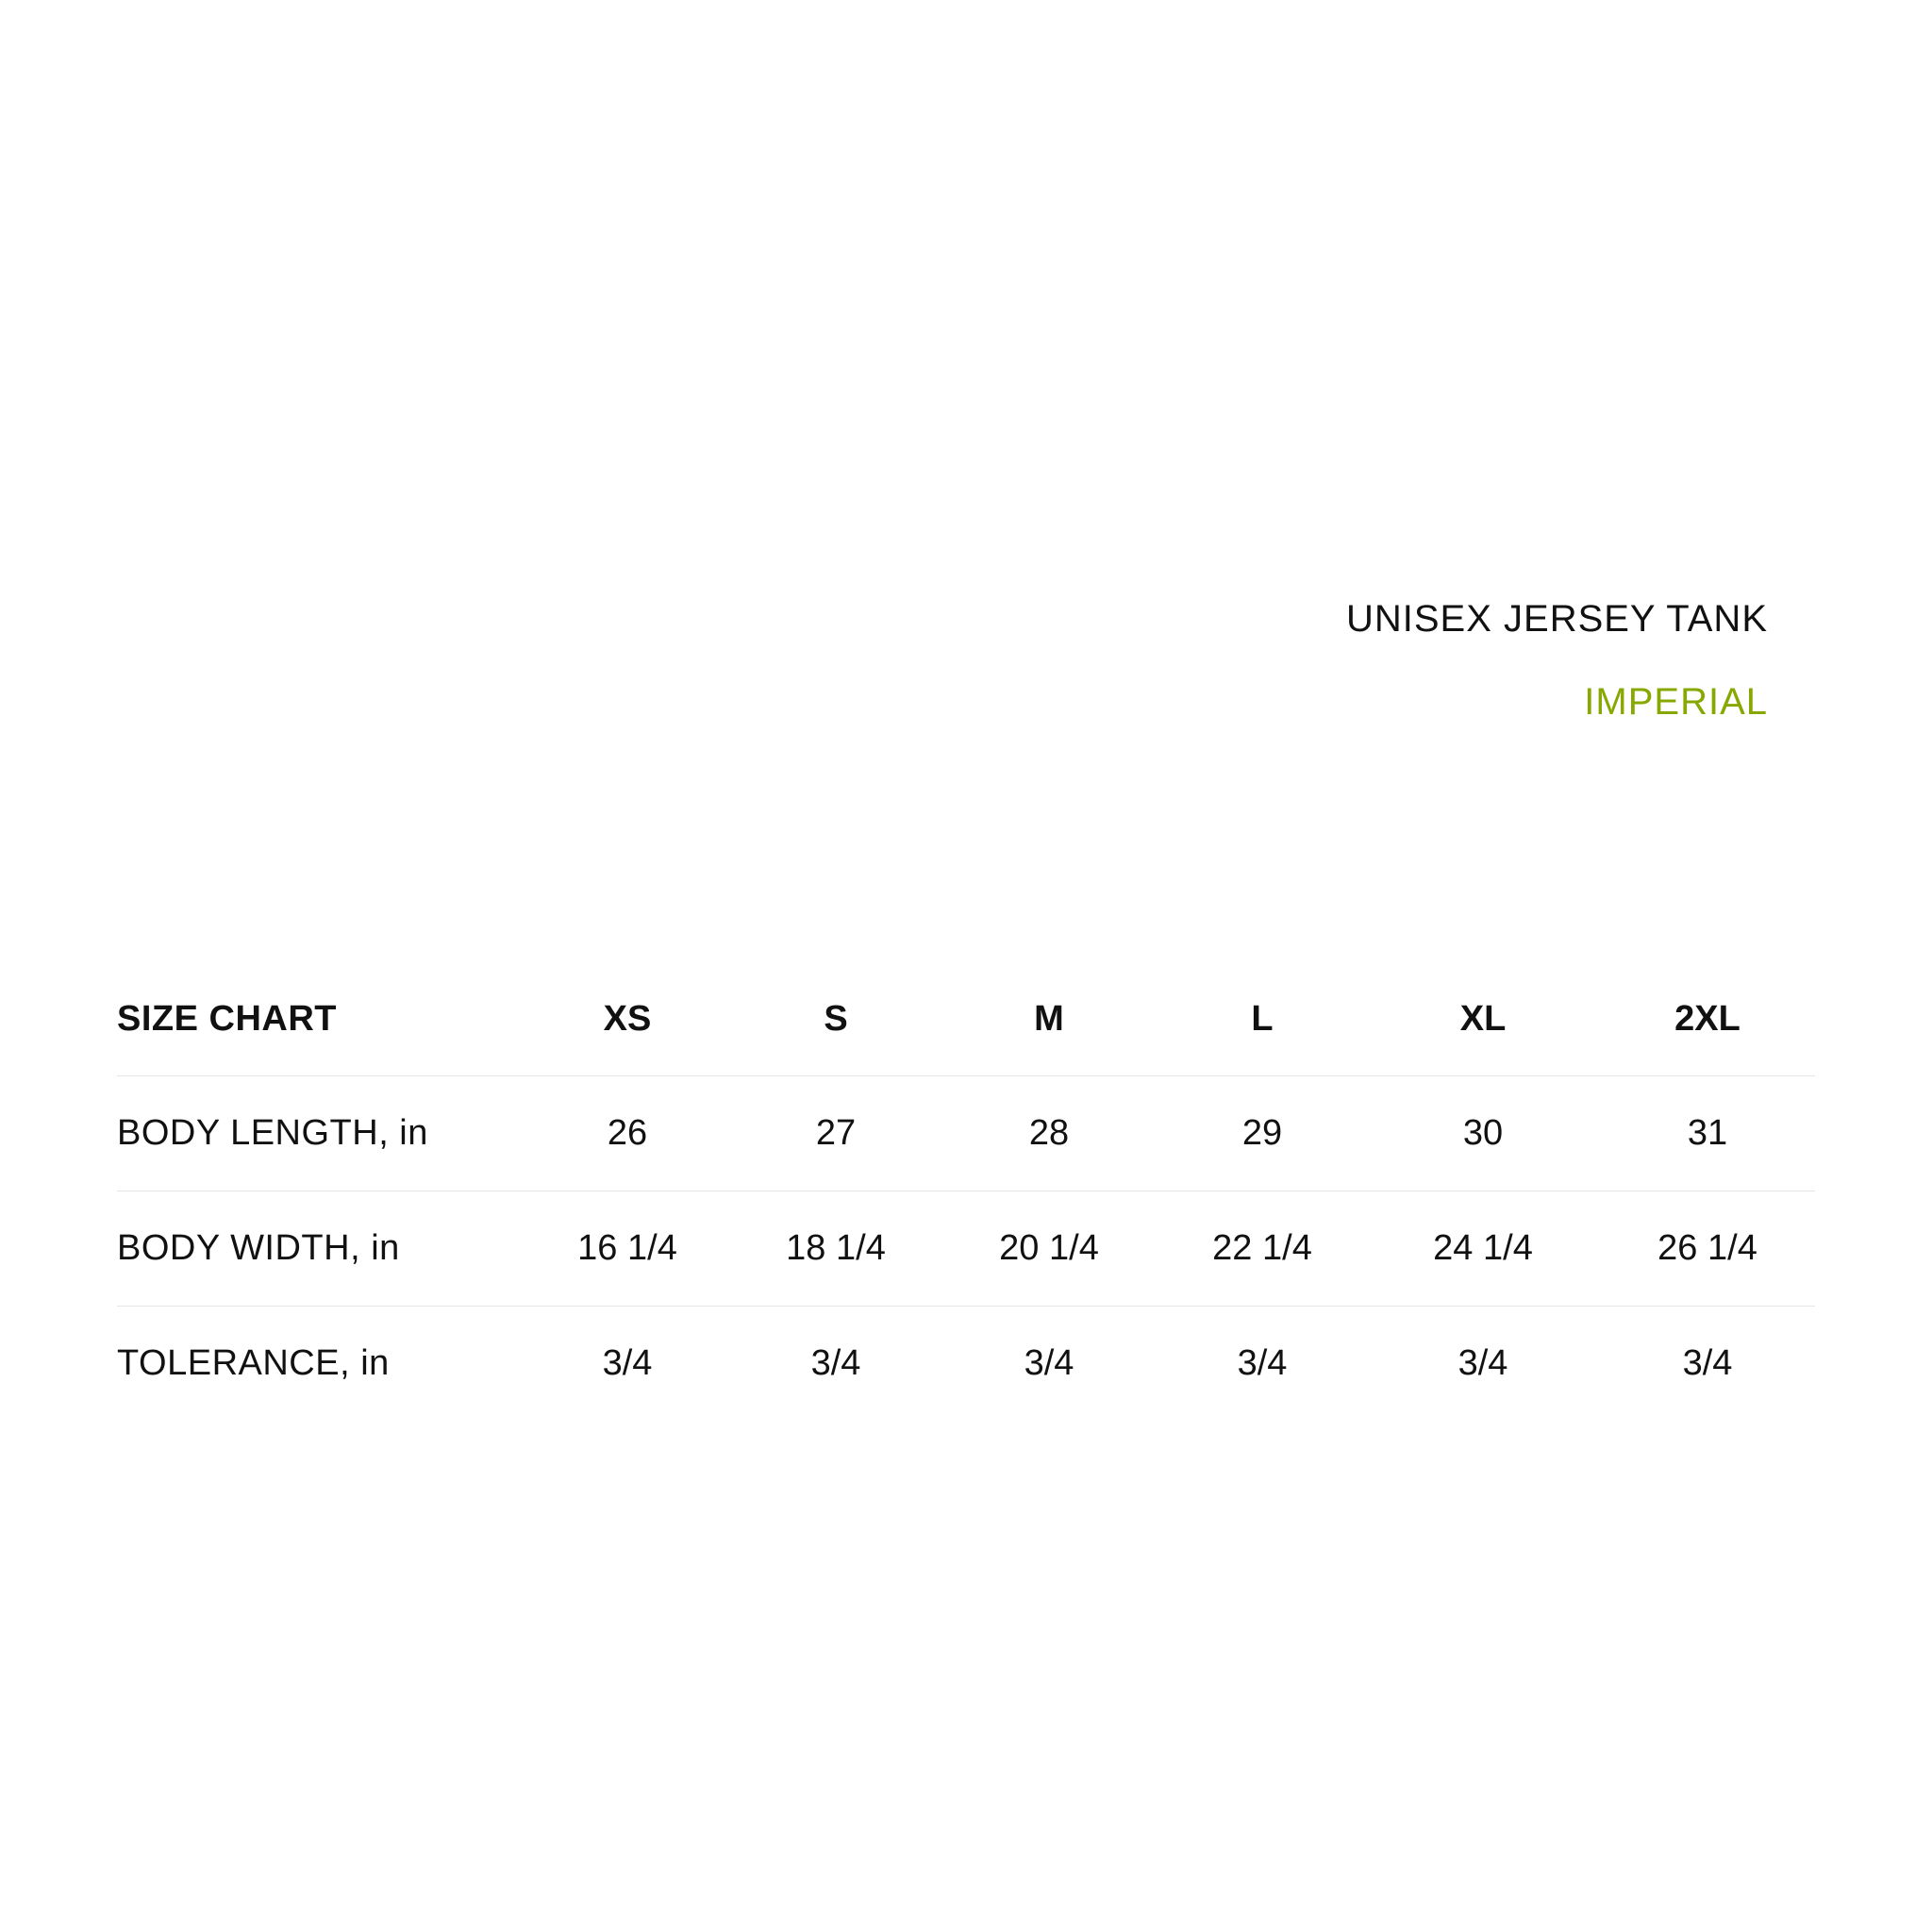  What do you see at coordinates (1262, 1249) in the screenshot?
I see `cell: 22 1/4` at bounding box center [1262, 1249].